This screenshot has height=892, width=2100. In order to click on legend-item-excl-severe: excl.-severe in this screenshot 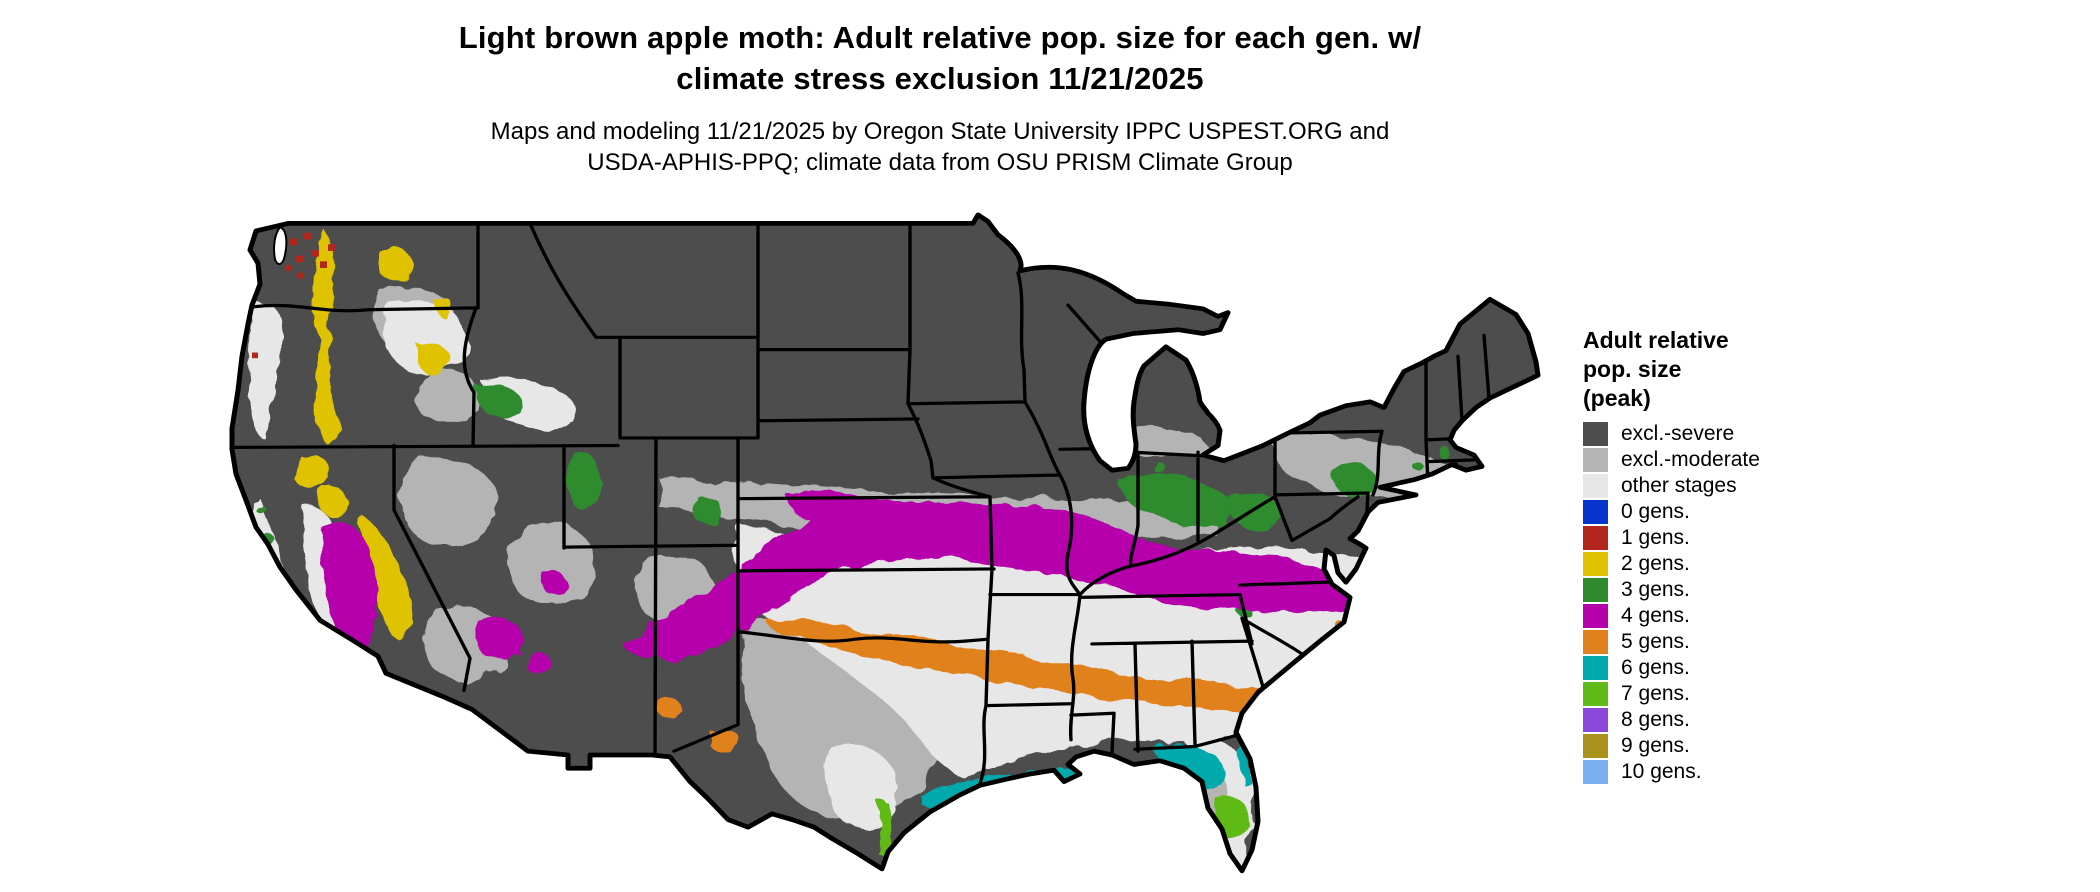, I will do `click(1733, 433)`.